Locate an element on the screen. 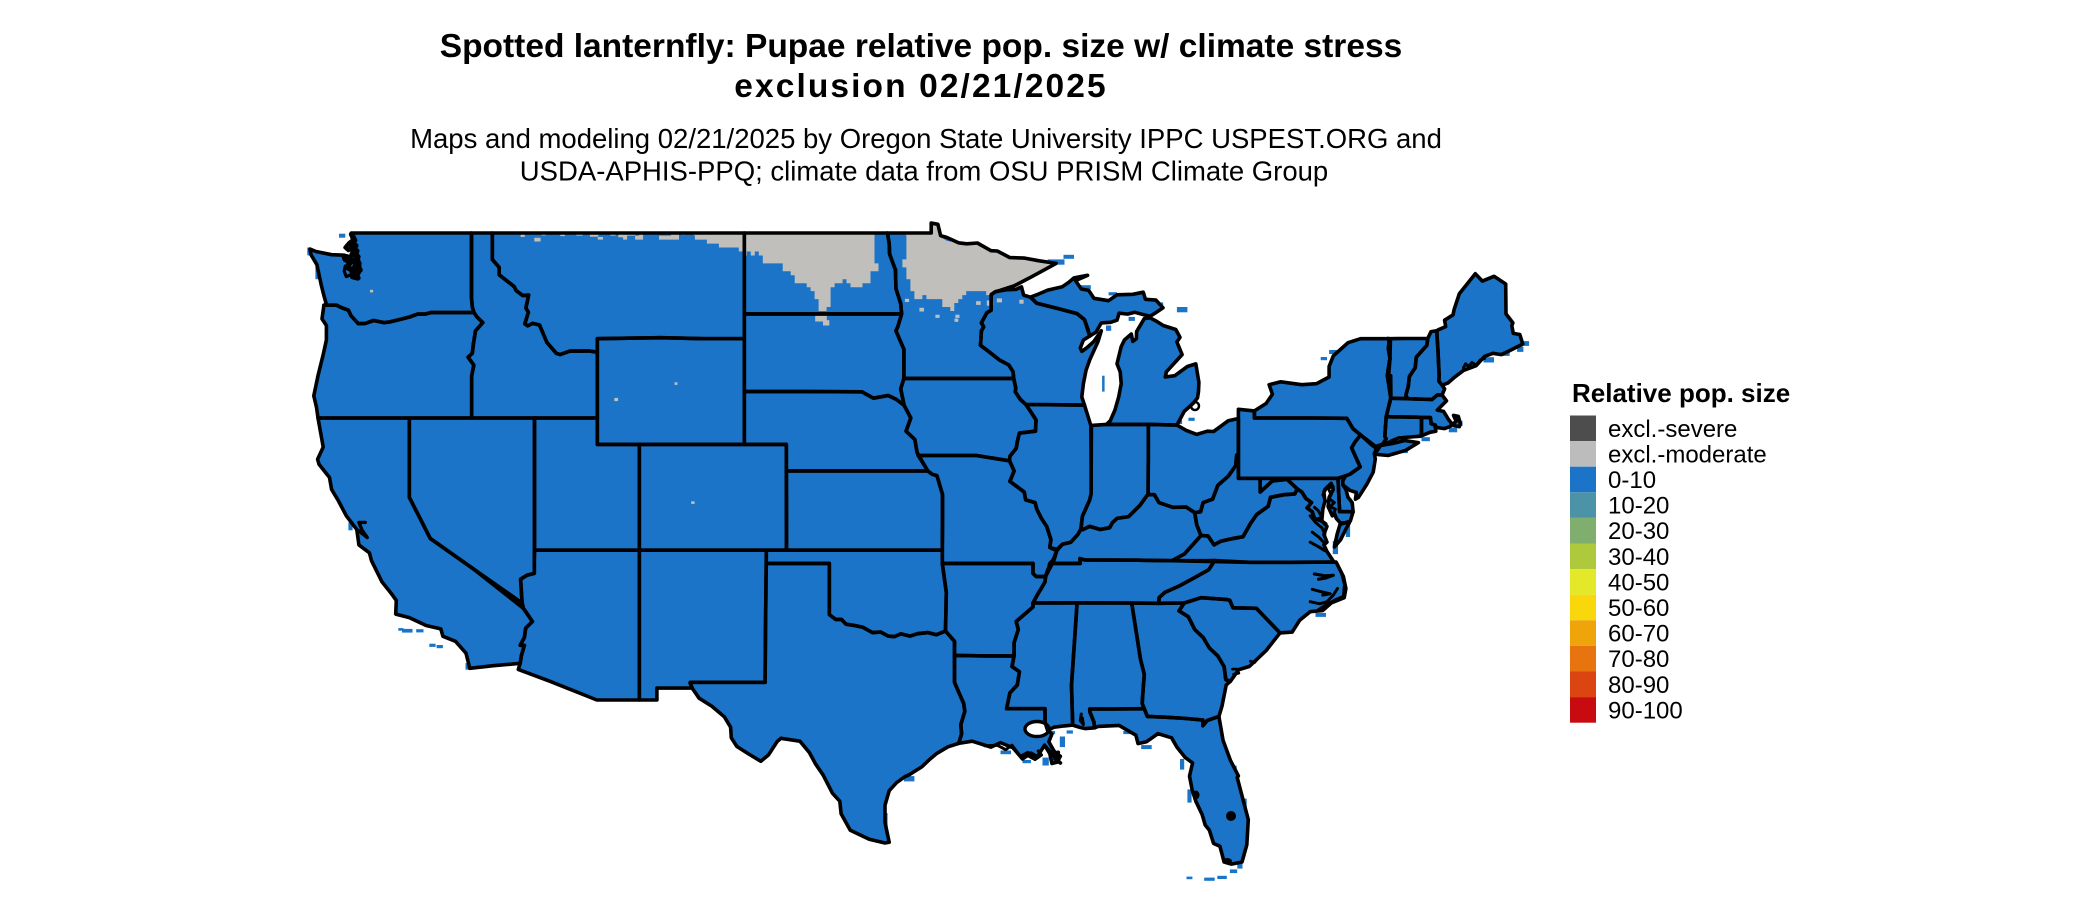 The width and height of the screenshot is (2100, 897). svg-text: 50-60 is located at coordinates (1638, 608).